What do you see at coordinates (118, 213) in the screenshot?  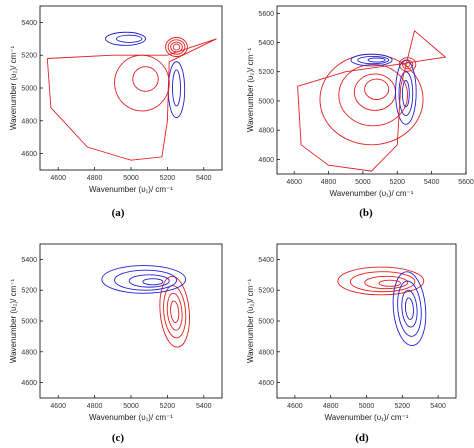 I see `panel-caption: (a)` at bounding box center [118, 213].